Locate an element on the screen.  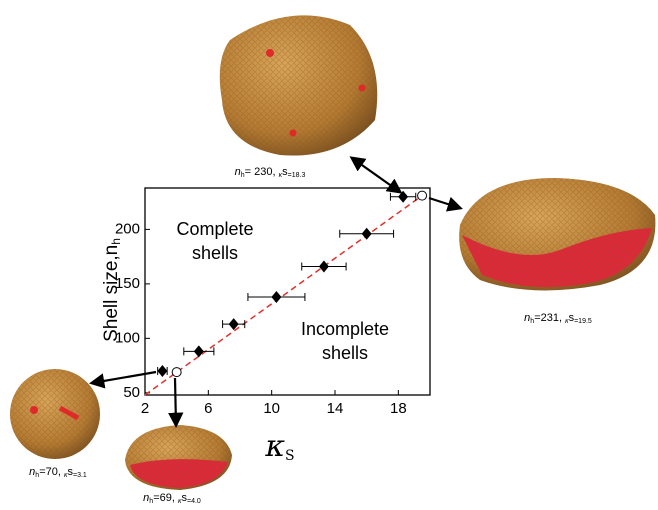
x-tick-label: 2 is located at coordinates (145, 408).